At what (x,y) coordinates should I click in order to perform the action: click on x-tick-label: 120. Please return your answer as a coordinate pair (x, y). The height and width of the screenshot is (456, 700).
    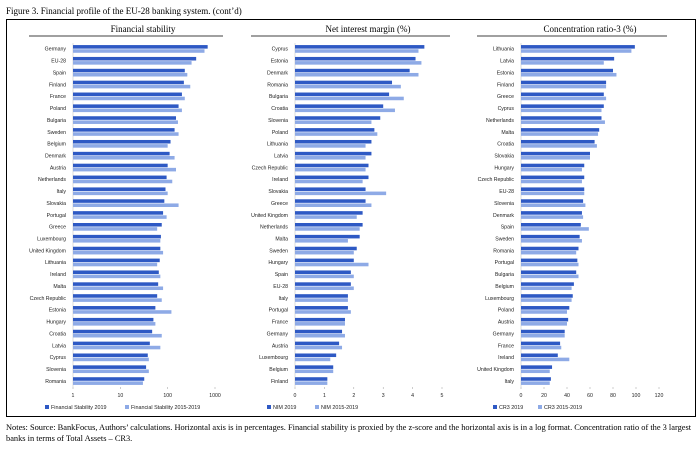
    Looking at the image, I should click on (659, 396).